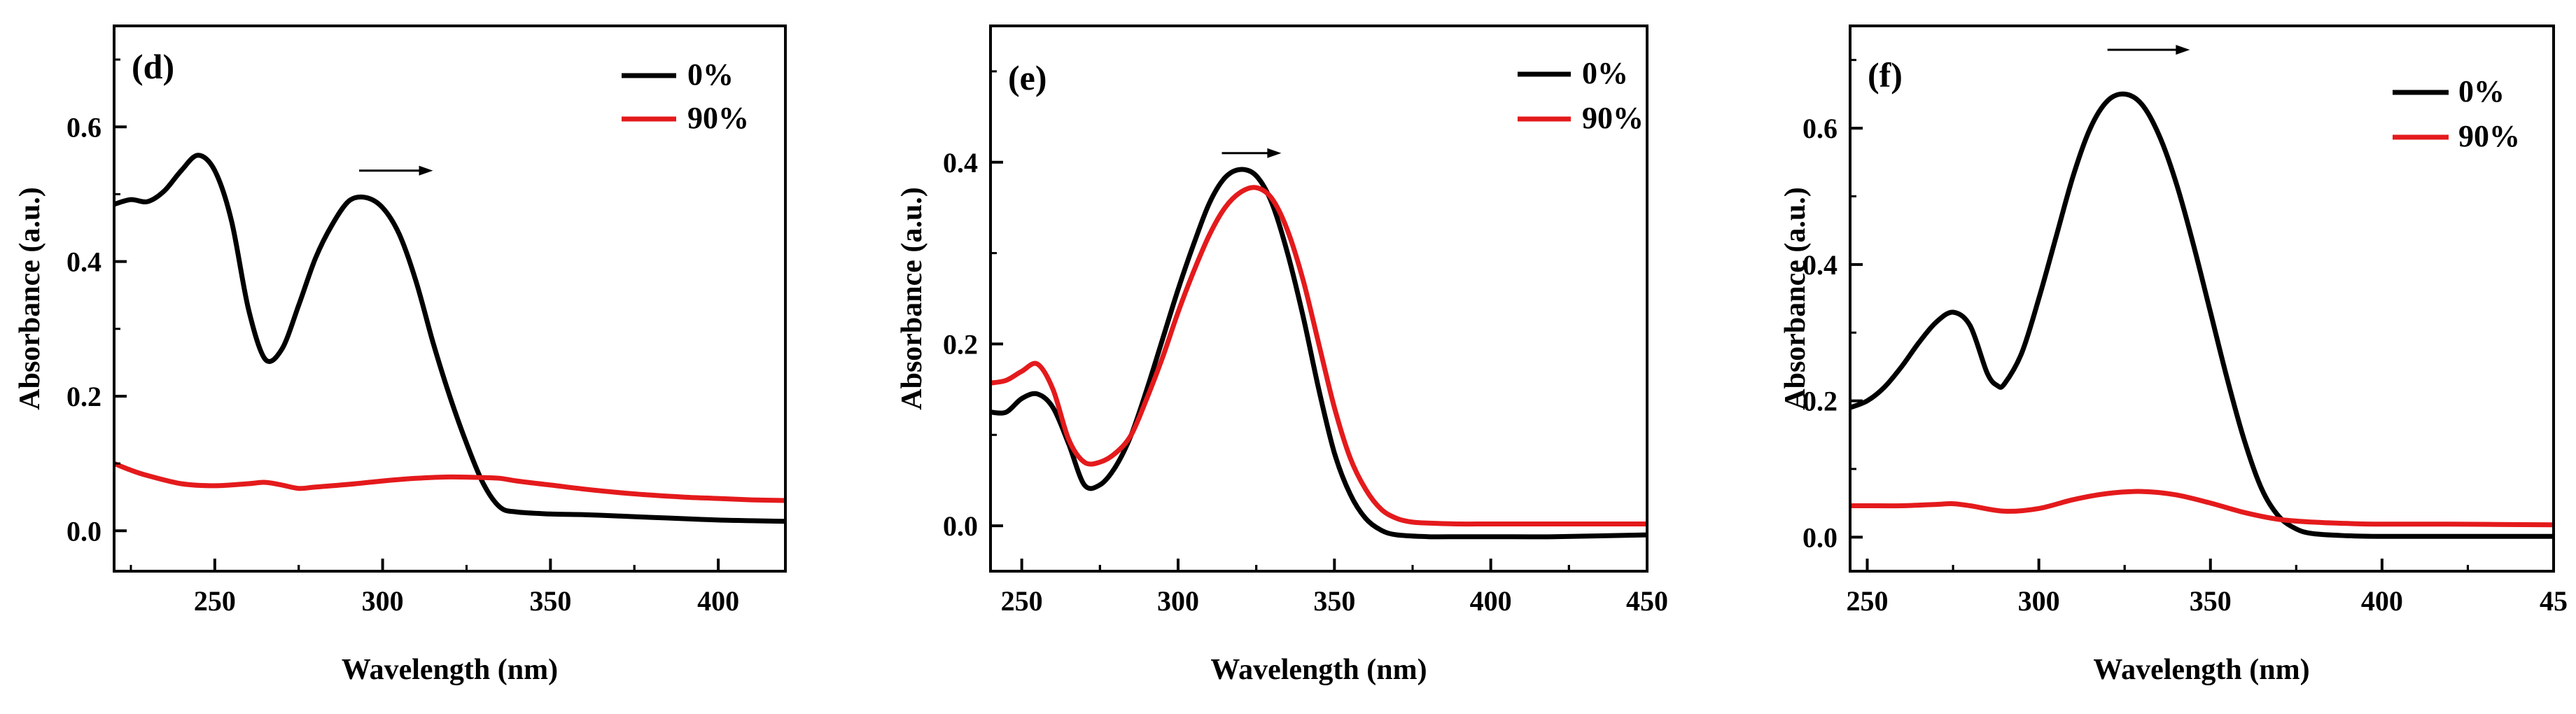 This screenshot has height=714, width=2576. I want to click on x-tick-label: 450, so click(1647, 601).